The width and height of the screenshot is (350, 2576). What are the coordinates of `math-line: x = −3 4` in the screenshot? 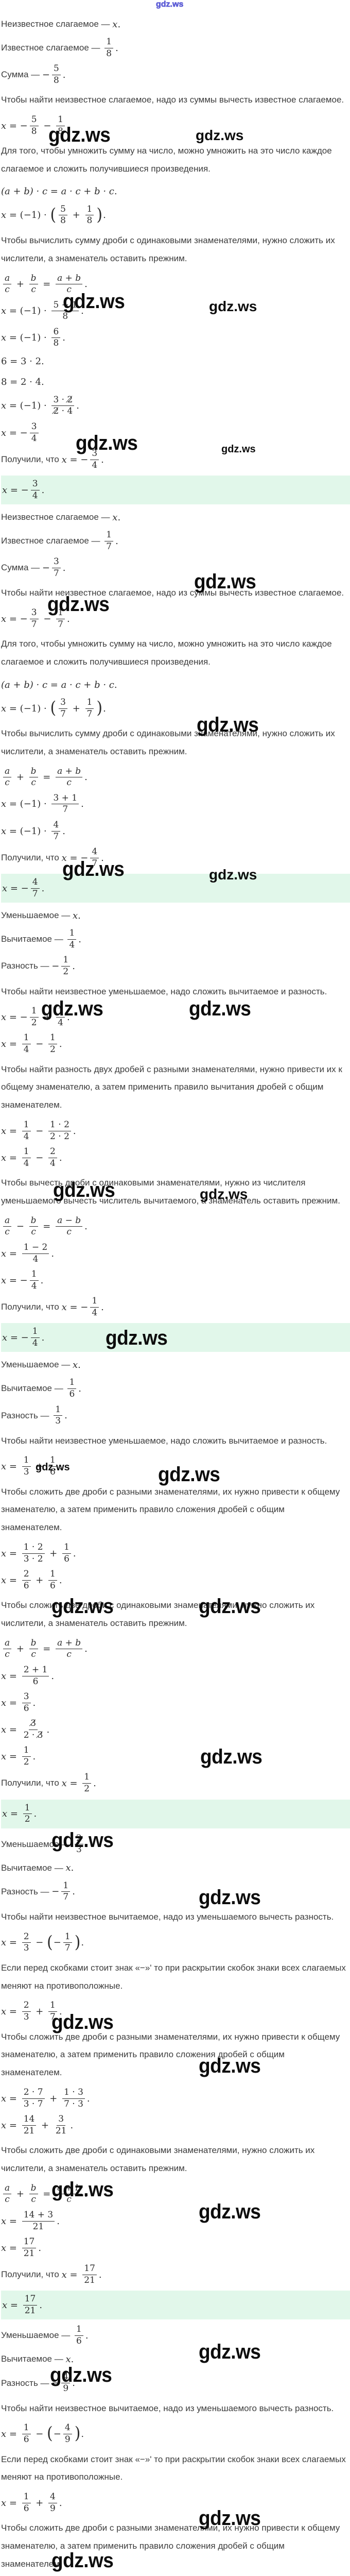 It's located at (174, 433).